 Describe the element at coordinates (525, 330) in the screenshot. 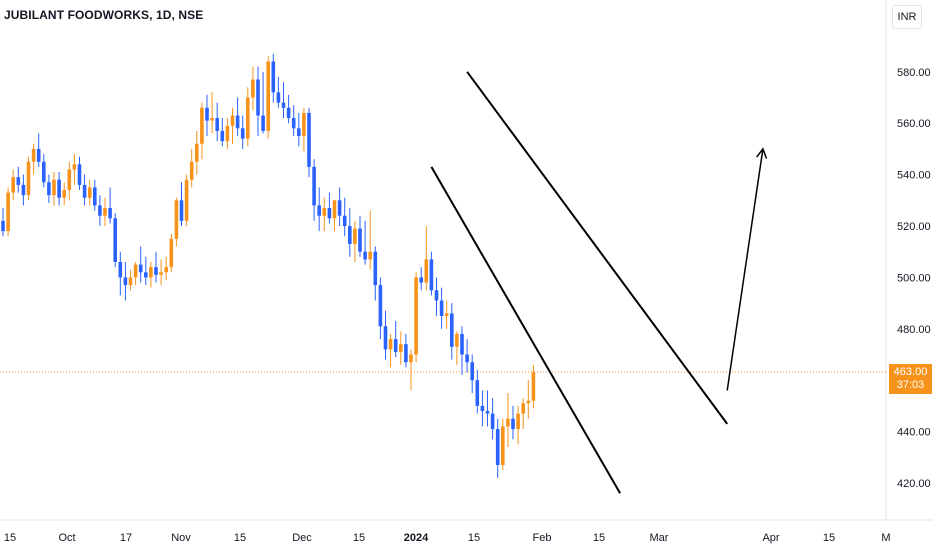

I see `trendline-drawing` at that location.